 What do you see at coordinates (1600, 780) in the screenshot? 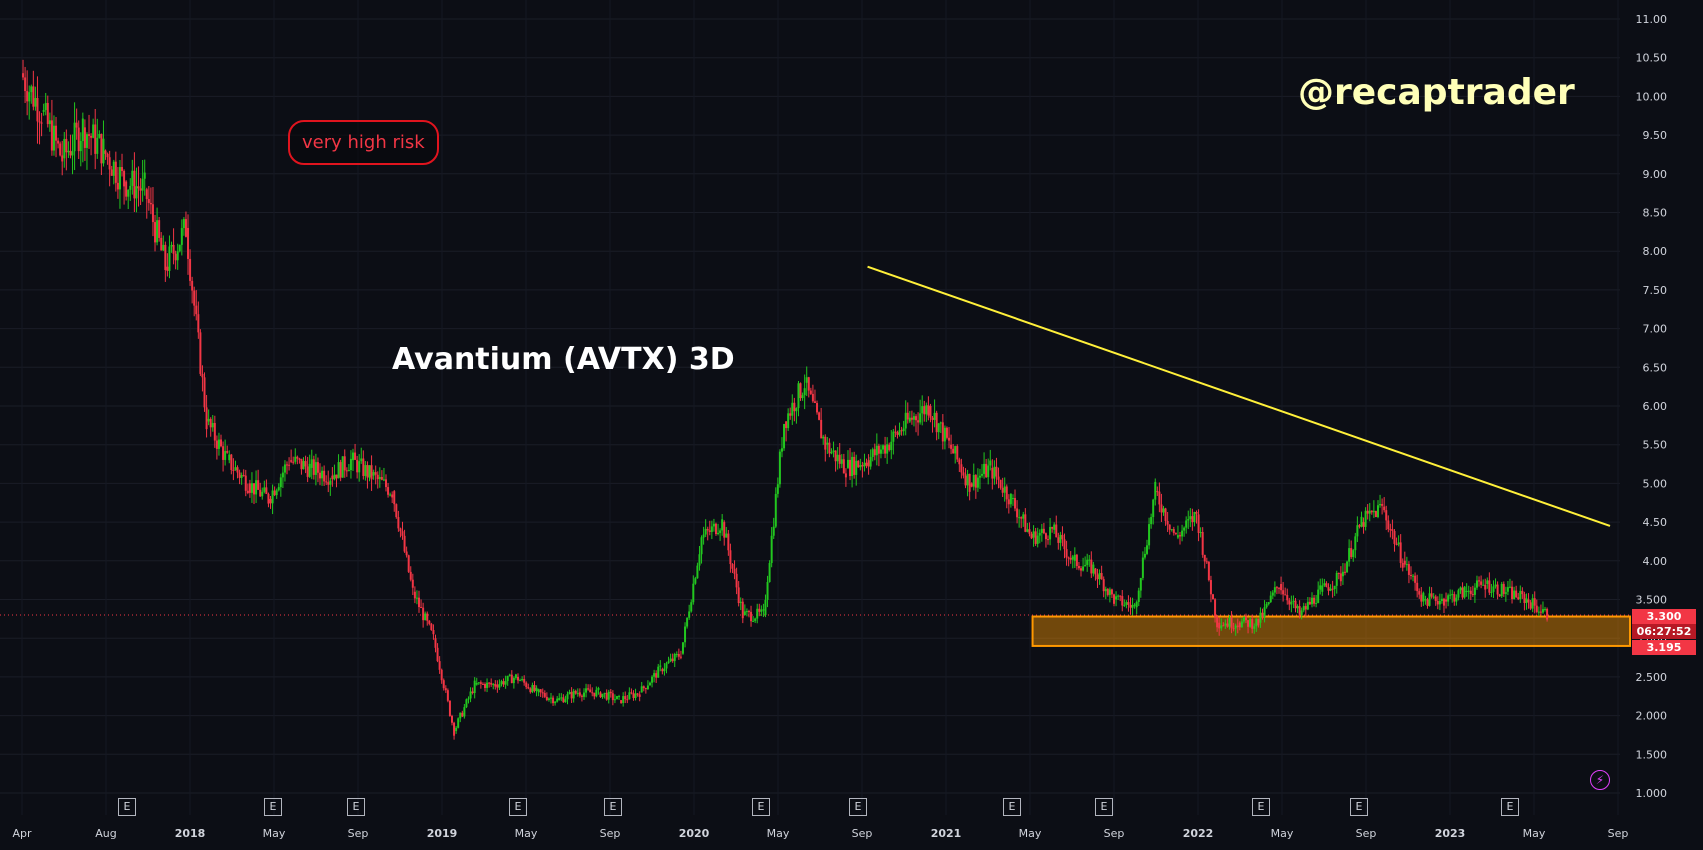
I see `lightning-icon: ⚡` at bounding box center [1600, 780].